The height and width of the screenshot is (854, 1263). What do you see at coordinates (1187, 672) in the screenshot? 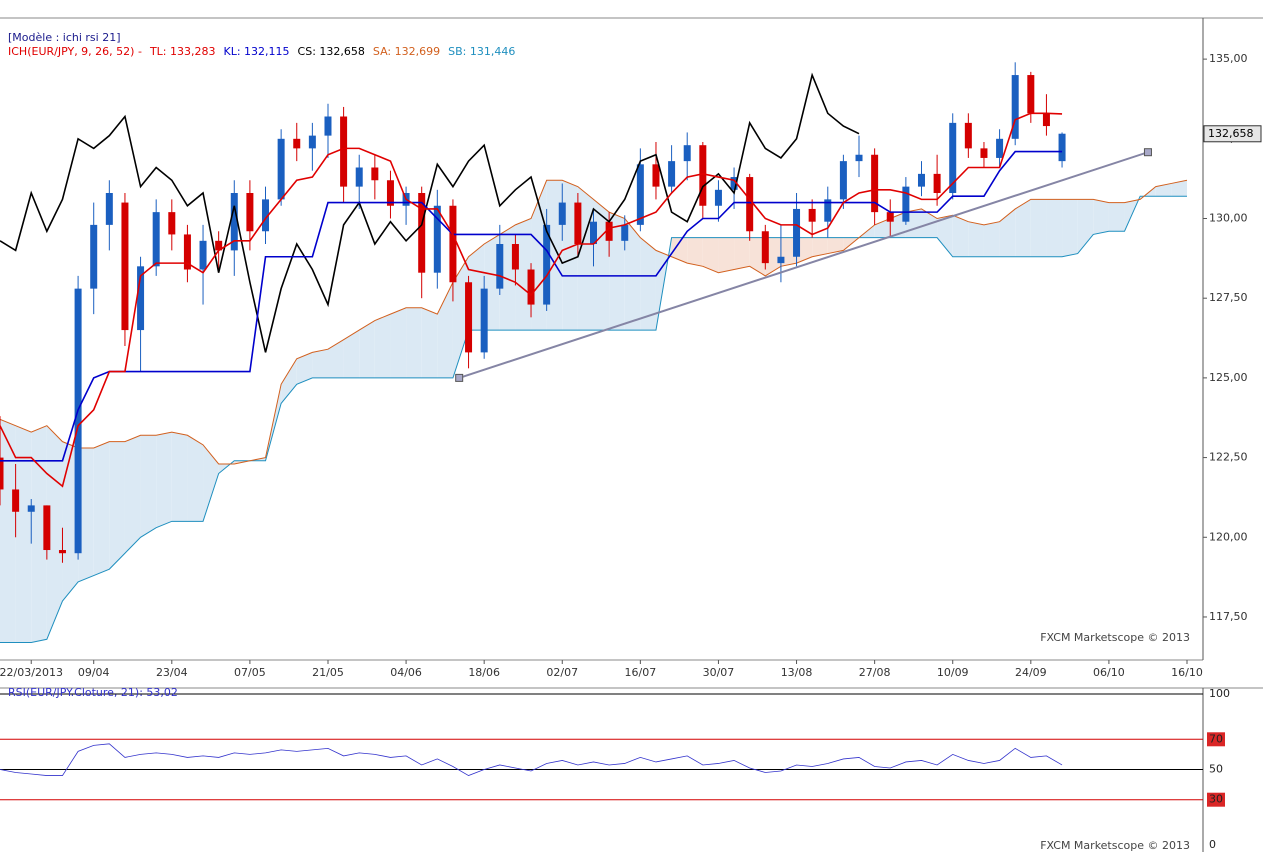
I see `x-tick-label: 16/10` at bounding box center [1187, 672].